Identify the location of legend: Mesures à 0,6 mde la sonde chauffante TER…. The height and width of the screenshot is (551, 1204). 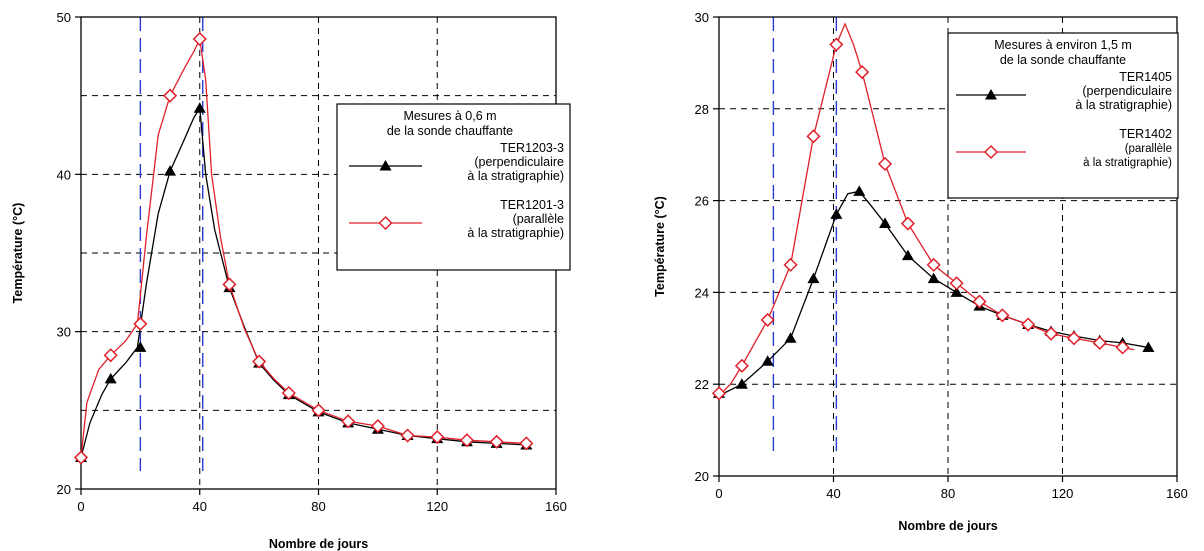
(453, 187).